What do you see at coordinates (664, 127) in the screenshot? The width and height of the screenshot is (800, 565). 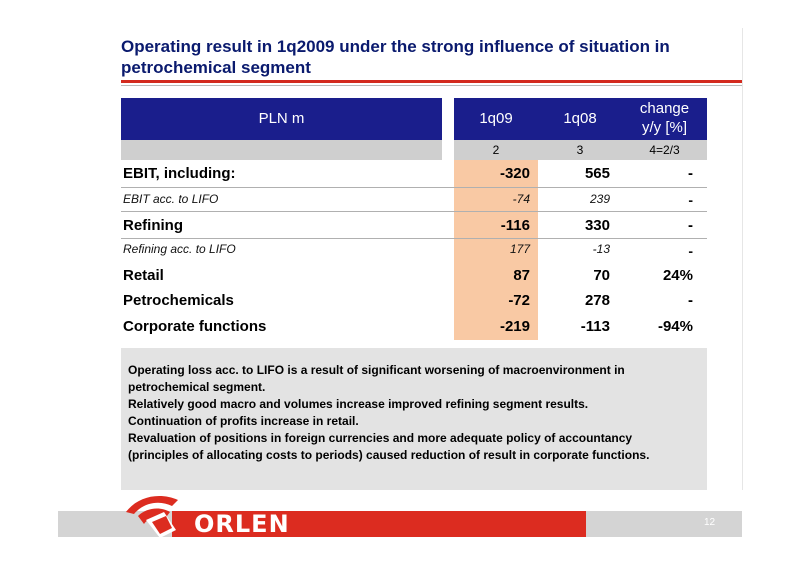 I see `header-change-unit: y/y [%]` at bounding box center [664, 127].